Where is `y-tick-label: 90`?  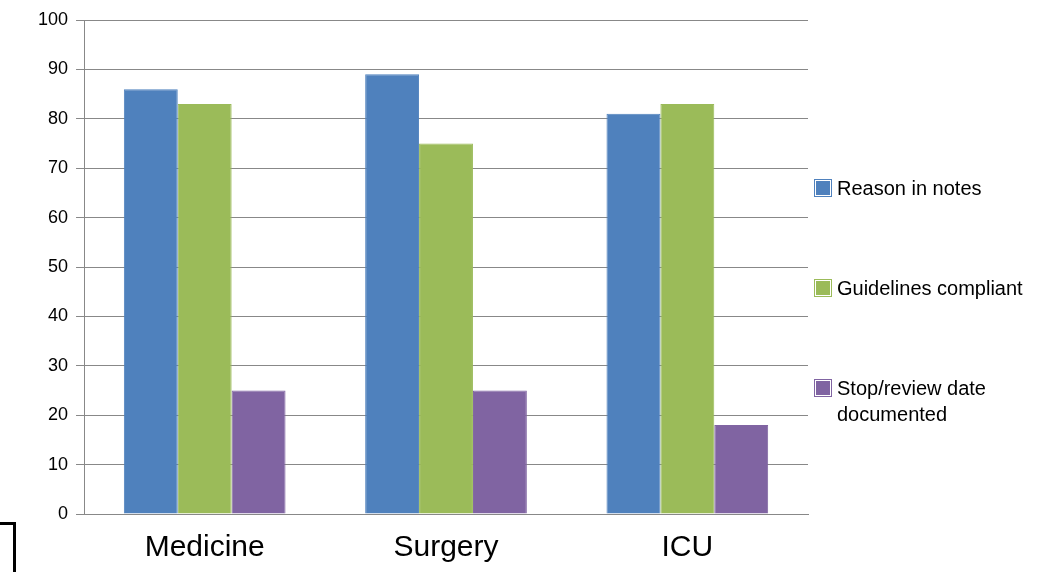 y-tick-label: 90 is located at coordinates (58, 68).